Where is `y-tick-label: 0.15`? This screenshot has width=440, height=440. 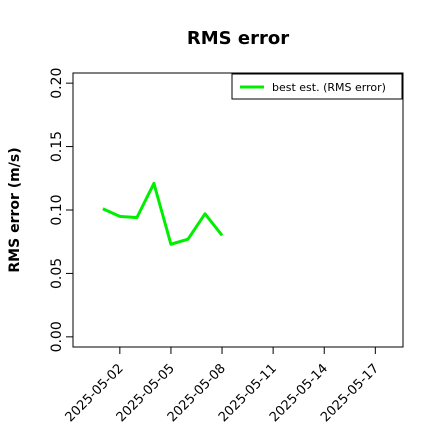 y-tick-label: 0.15 is located at coordinates (57, 146).